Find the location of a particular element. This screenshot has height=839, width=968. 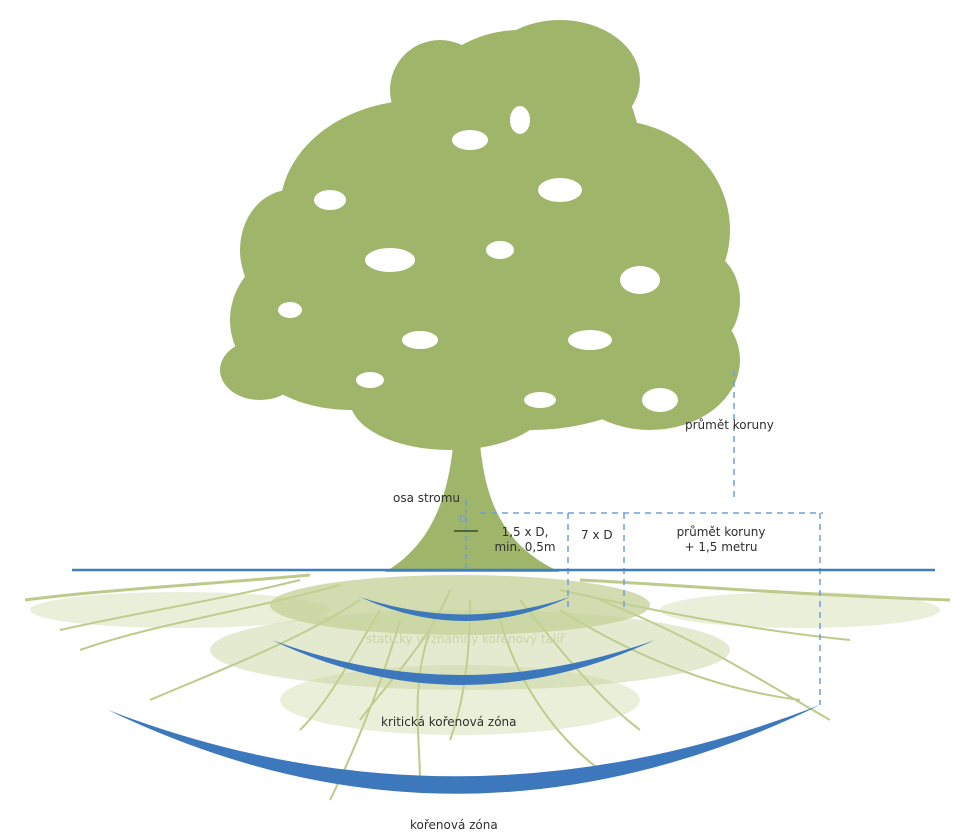

tree-trunk is located at coordinates (472, 496).